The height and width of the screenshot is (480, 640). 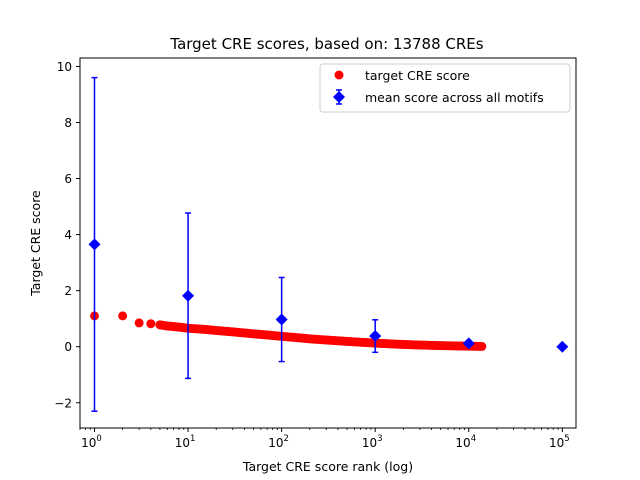 I want to click on y-axis-label: Target CRE score, so click(x=35, y=243).